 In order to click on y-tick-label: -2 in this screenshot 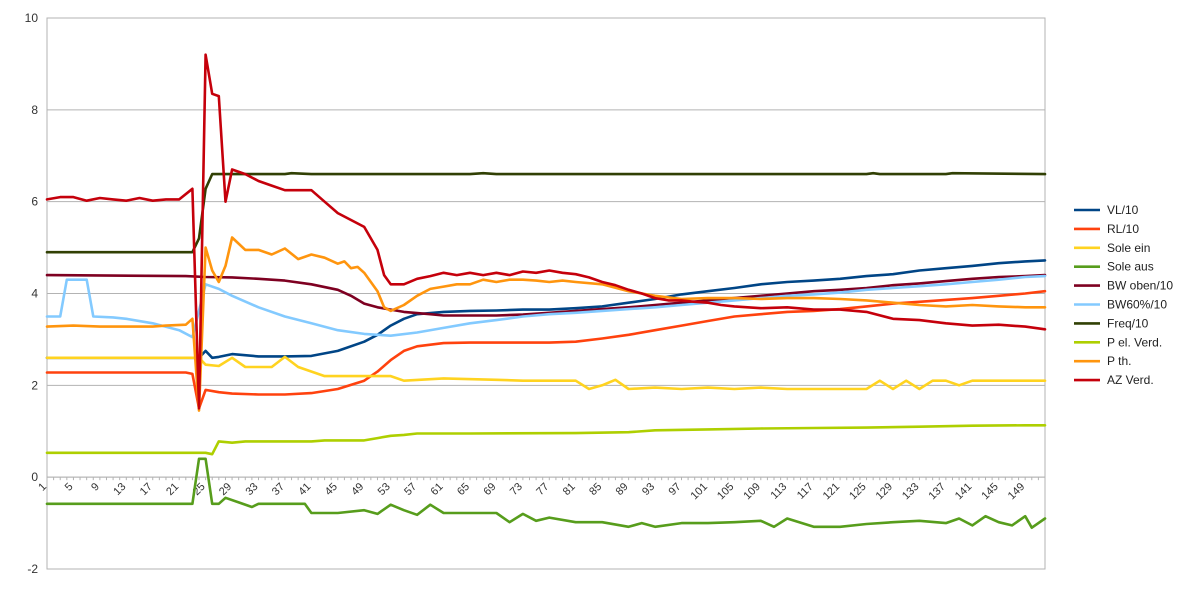, I will do `click(32, 569)`.